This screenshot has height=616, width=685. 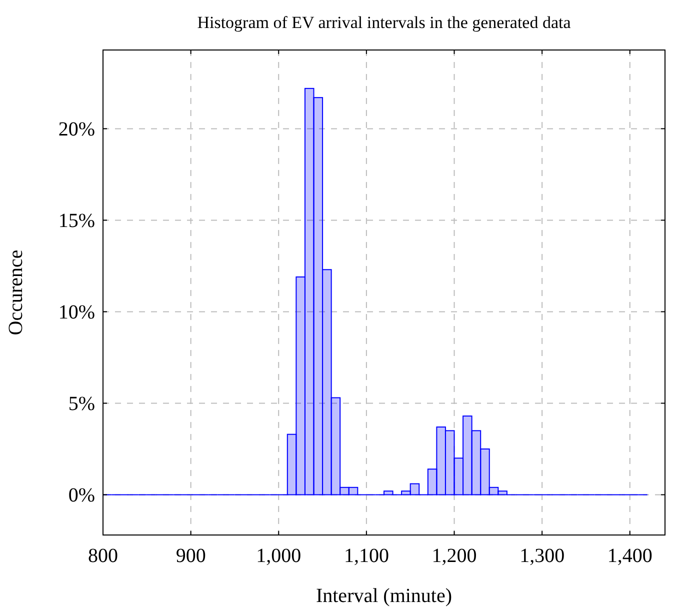 I want to click on x-tick-label: 800, so click(x=103, y=556).